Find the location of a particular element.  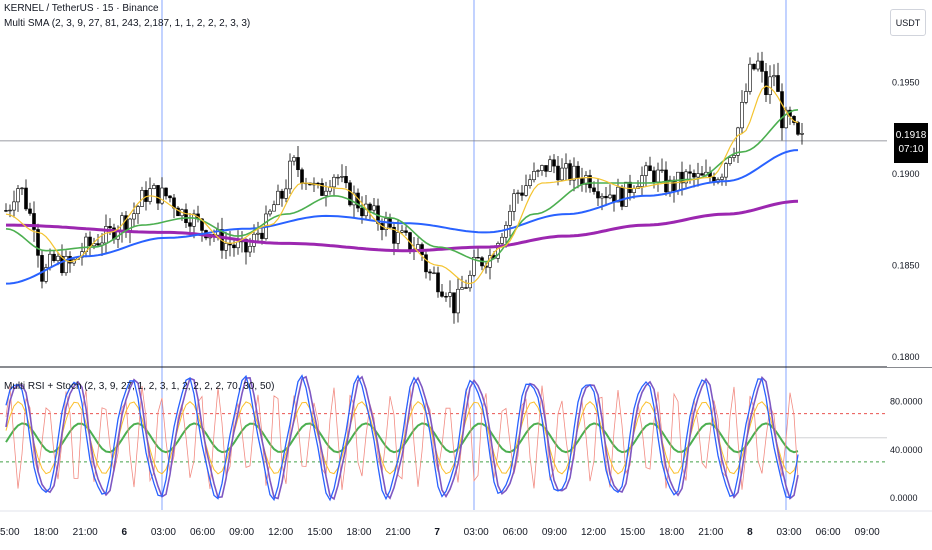

currency-label: USDT is located at coordinates (908, 22).